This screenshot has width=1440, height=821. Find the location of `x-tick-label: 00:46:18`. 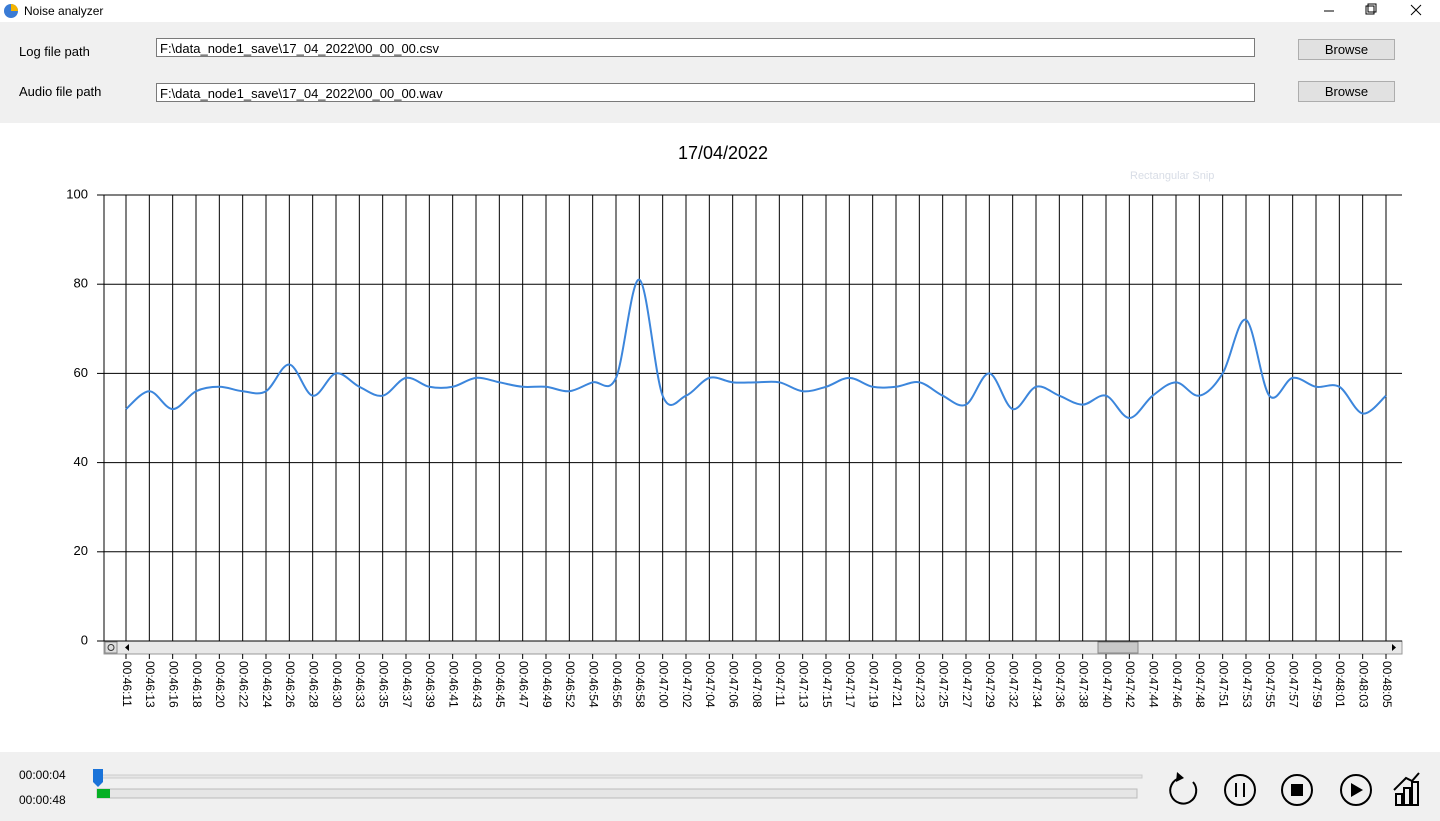

x-tick-label: 00:46:18 is located at coordinates (197, 684).